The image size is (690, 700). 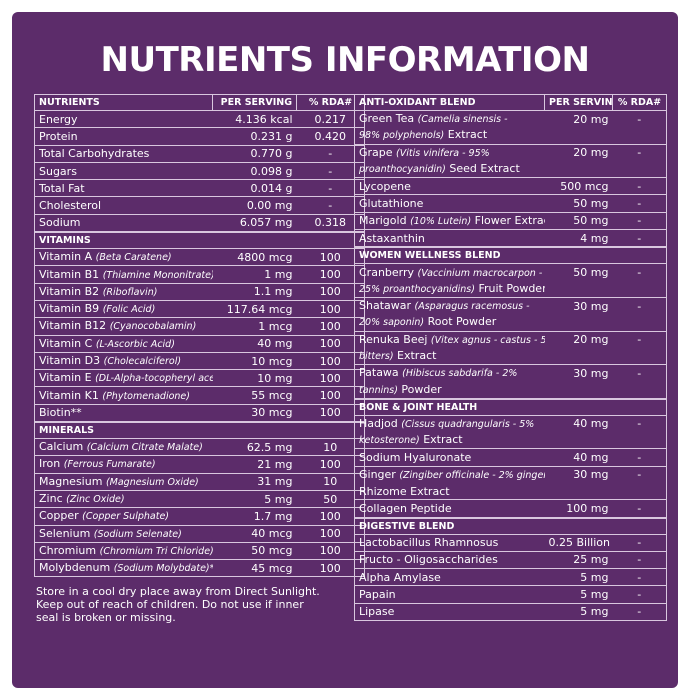 What do you see at coordinates (393, 339) in the screenshot?
I see `ingredient-name: Renuka Beej` at bounding box center [393, 339].